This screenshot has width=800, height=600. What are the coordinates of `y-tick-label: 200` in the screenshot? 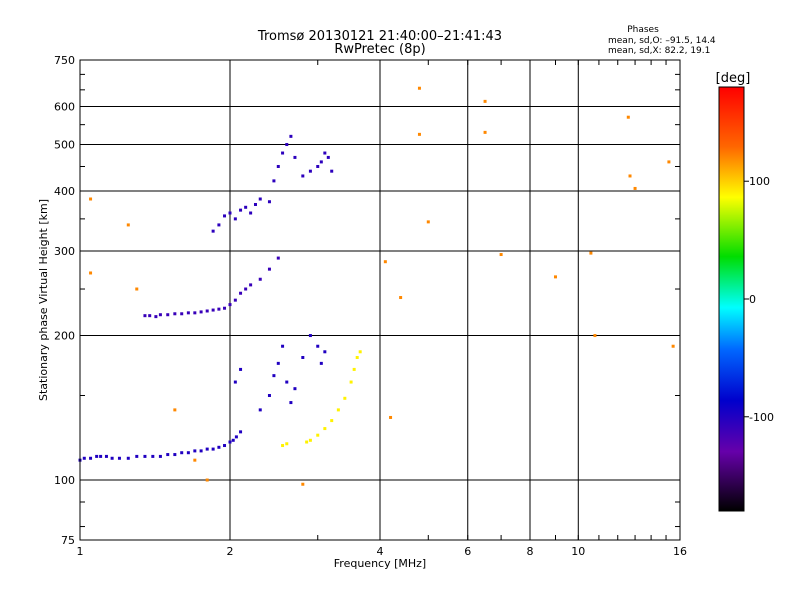 It's located at (64, 336).